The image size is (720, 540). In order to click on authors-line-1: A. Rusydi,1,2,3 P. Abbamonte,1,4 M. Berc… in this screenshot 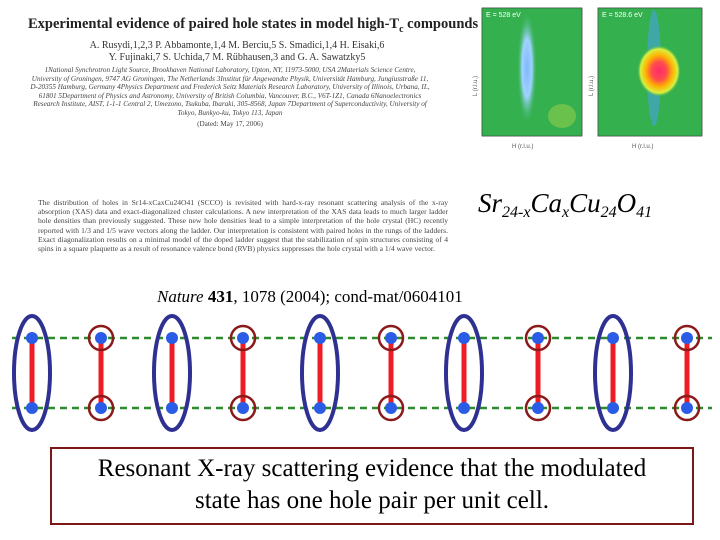, I will do `click(237, 45)`.